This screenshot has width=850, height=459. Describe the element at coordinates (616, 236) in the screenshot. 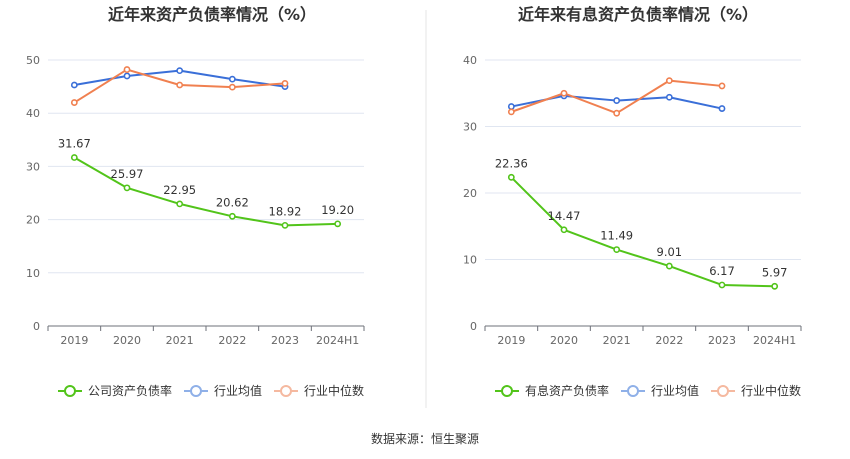

I see `data-label: 11.49` at that location.